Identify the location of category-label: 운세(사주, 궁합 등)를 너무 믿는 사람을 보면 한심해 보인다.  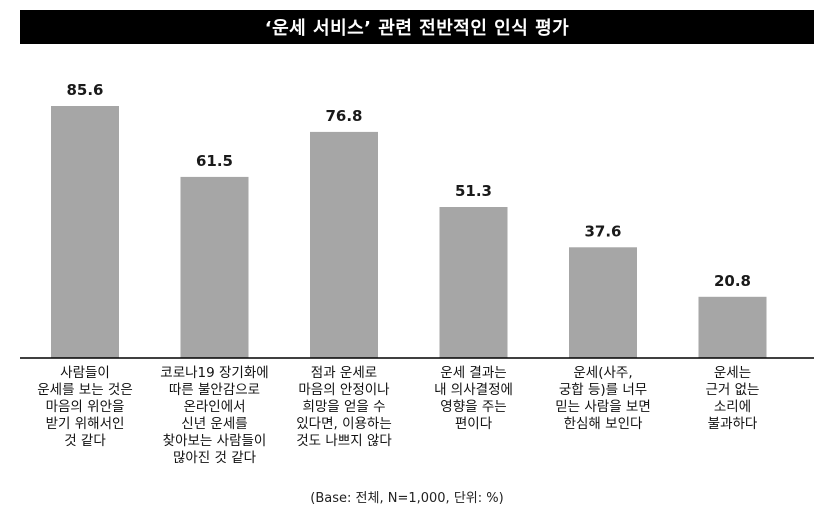
(603, 398).